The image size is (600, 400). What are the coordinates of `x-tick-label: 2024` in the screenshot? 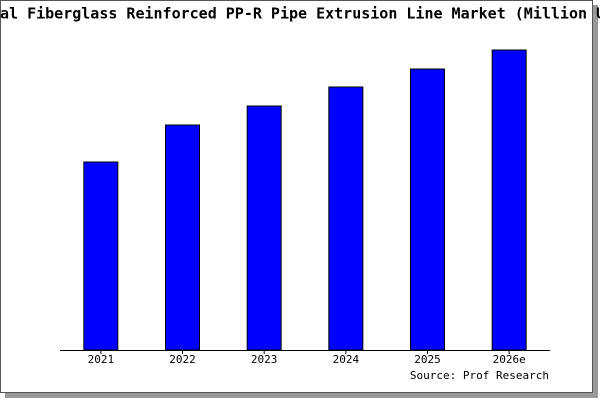 It's located at (346, 359).